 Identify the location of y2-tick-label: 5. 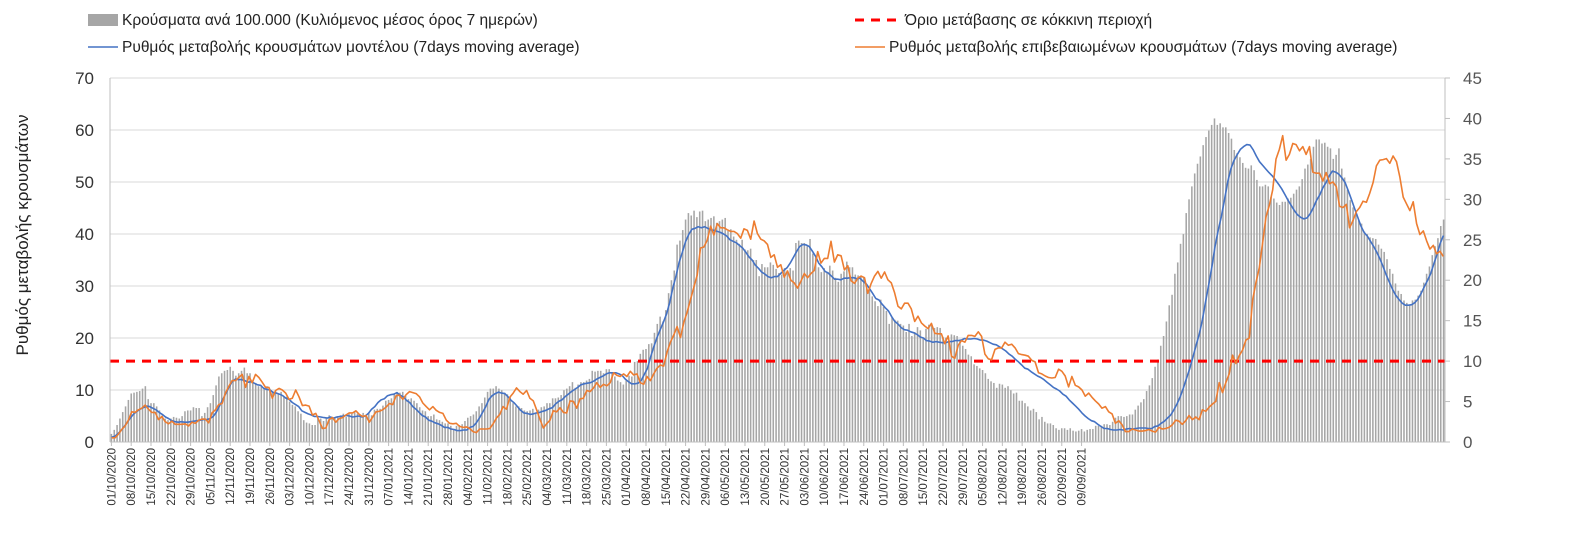
(1467, 402).